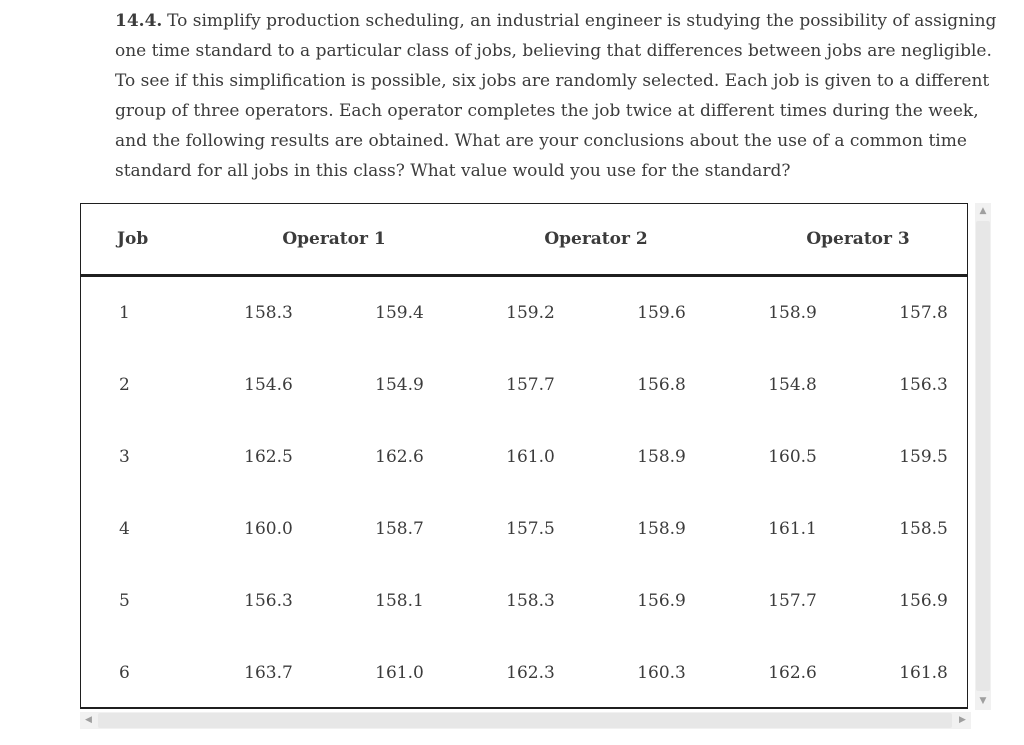 The height and width of the screenshot is (745, 1024). What do you see at coordinates (399, 313) in the screenshot?
I see `value-cell: 159.4` at bounding box center [399, 313].